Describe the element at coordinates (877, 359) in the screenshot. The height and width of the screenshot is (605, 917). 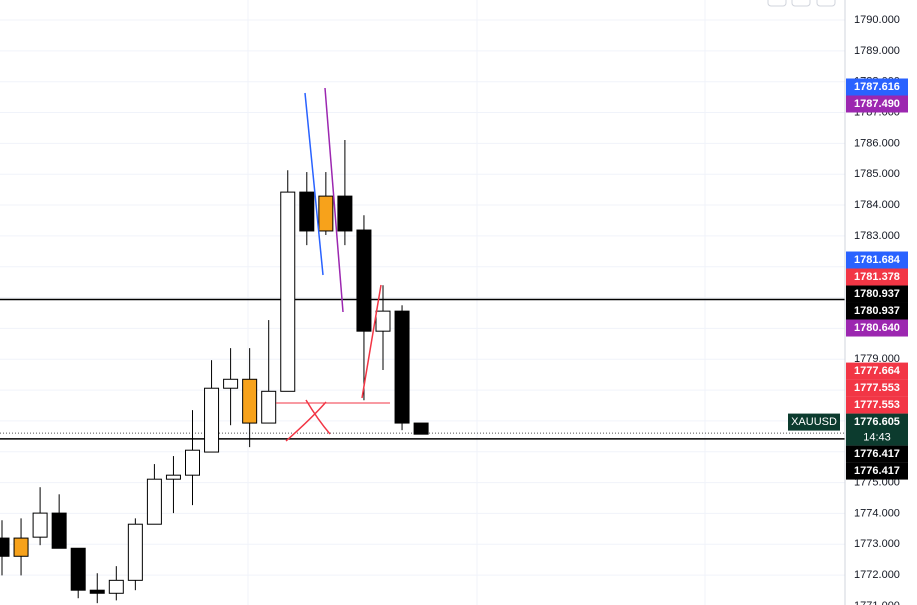
I see `y-tick-label: 1779.000` at that location.